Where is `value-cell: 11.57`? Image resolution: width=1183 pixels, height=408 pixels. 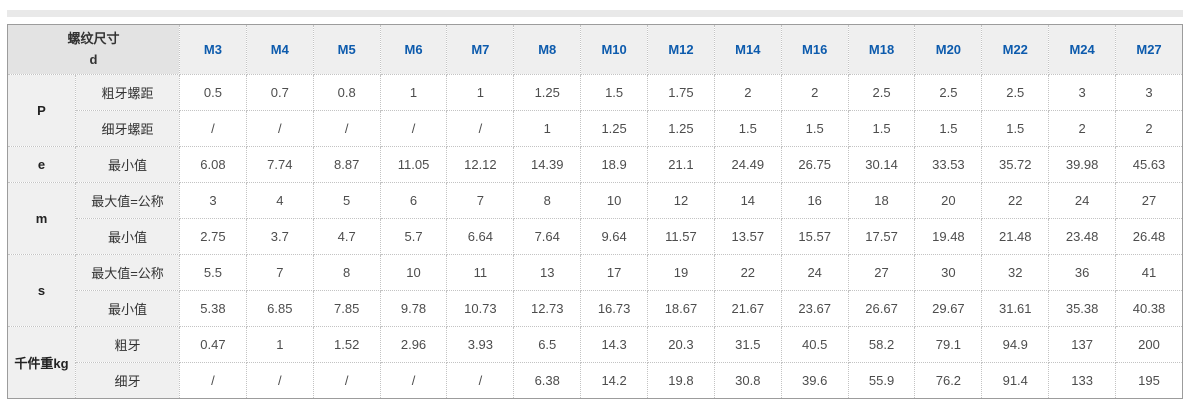
value-cell: 11.57 is located at coordinates (681, 236).